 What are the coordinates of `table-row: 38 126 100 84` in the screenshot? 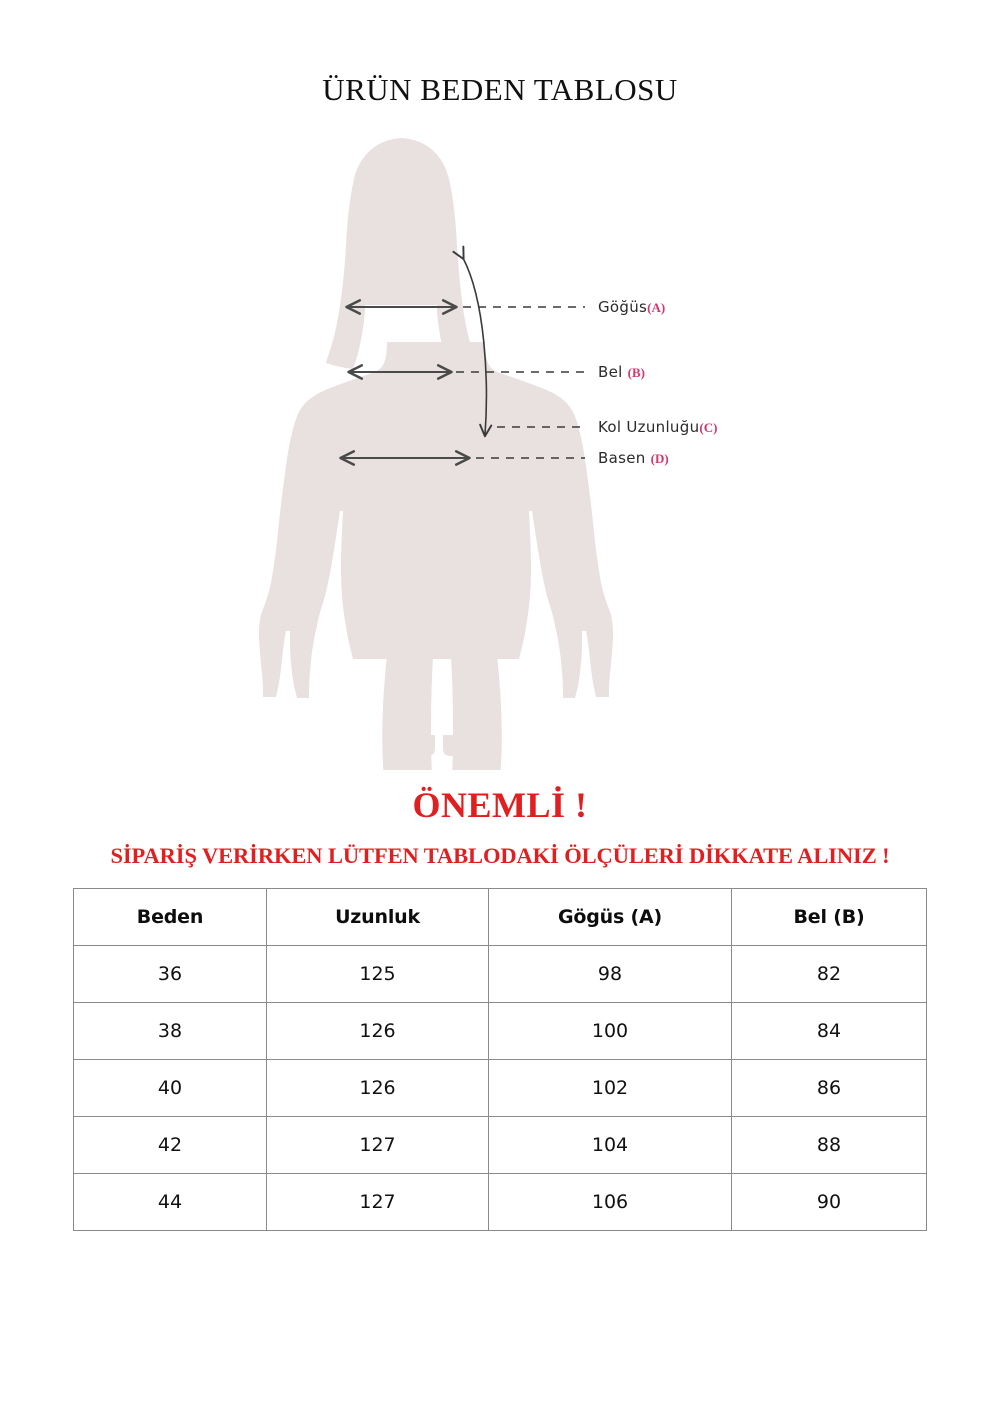 It's located at (500, 1031).